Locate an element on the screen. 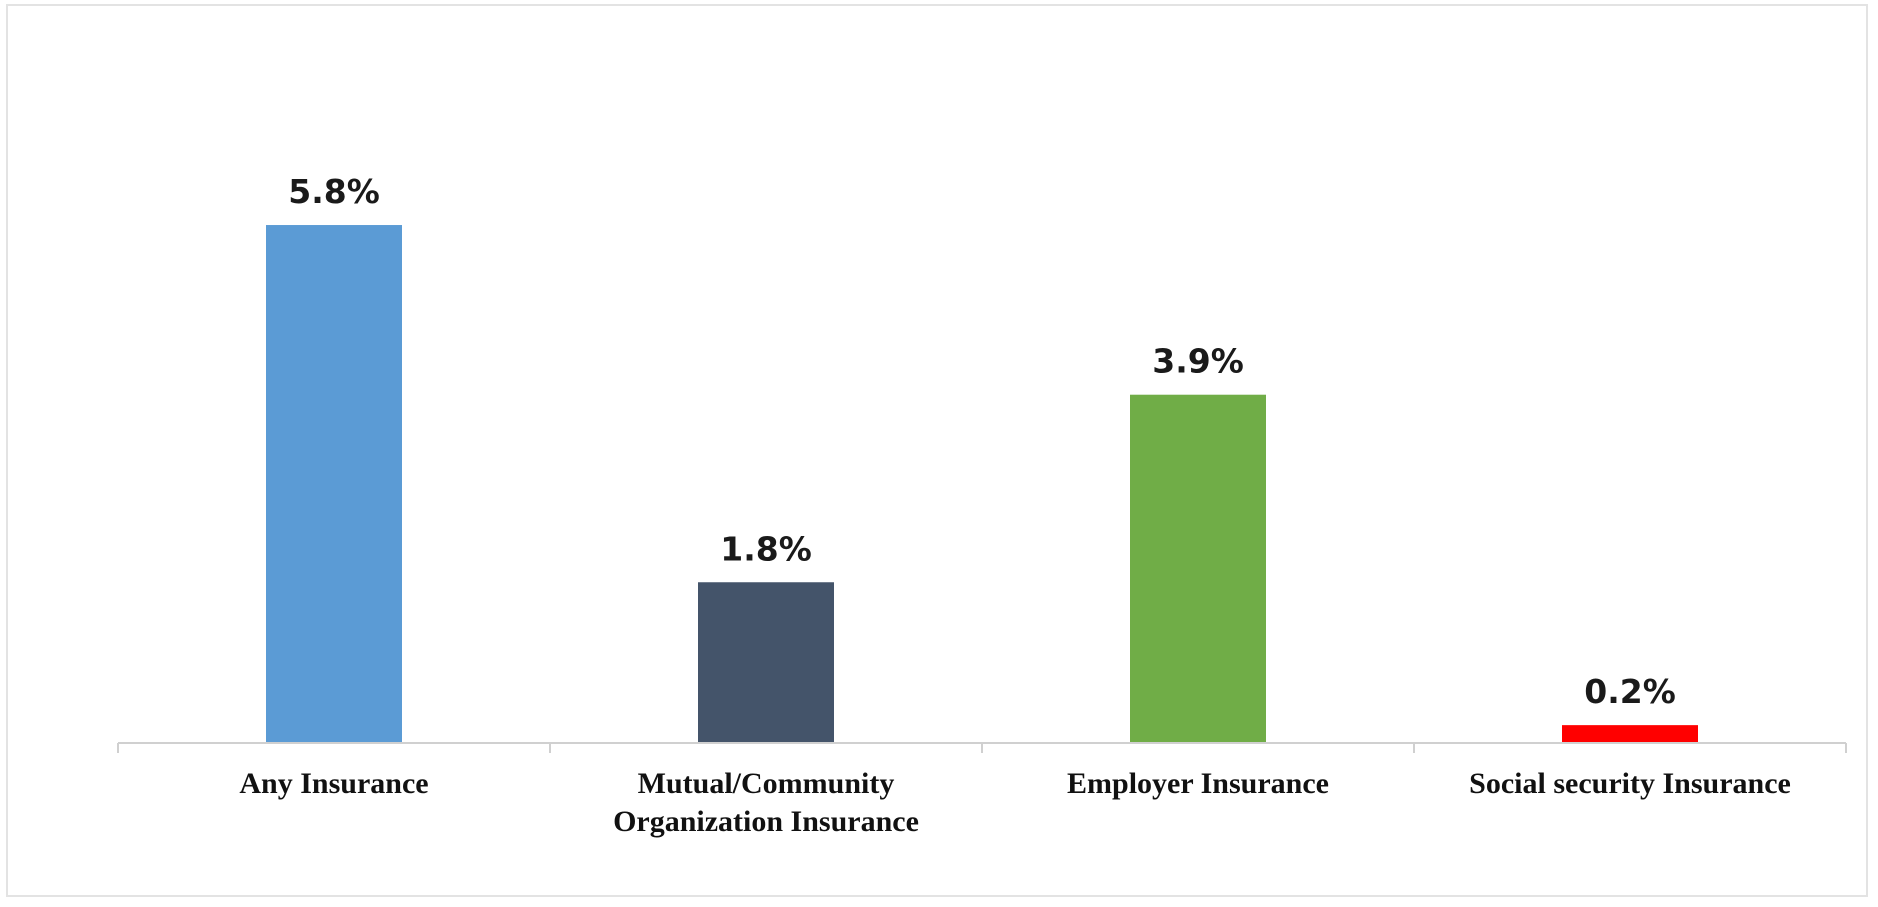 This screenshot has height=907, width=1878. data-label: 3.9% is located at coordinates (1198, 361).